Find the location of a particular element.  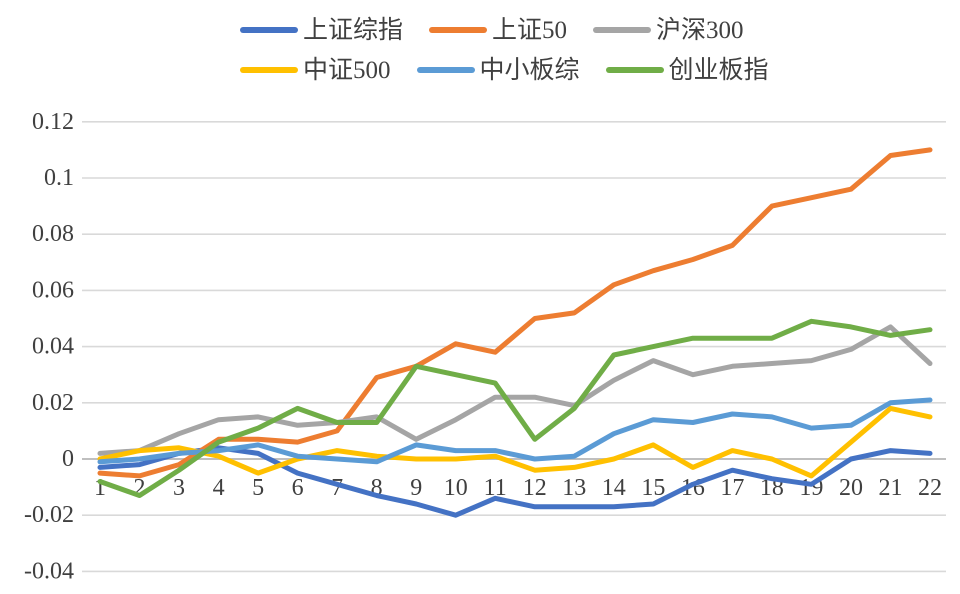

x-tick-label: 21 is located at coordinates (890, 488).